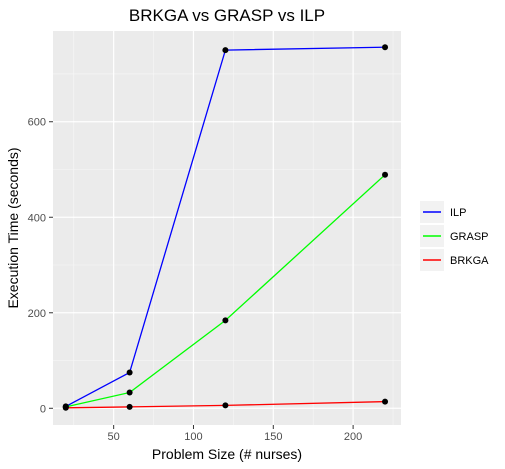 The height and width of the screenshot is (469, 505). Describe the element at coordinates (43, 409) in the screenshot. I see `y-tick-label: 0` at that location.